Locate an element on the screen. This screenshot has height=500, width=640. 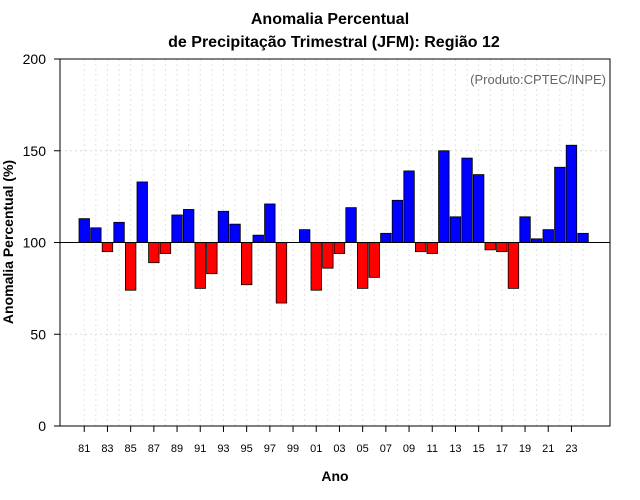
x-tick-label: 03 is located at coordinates (339, 449).